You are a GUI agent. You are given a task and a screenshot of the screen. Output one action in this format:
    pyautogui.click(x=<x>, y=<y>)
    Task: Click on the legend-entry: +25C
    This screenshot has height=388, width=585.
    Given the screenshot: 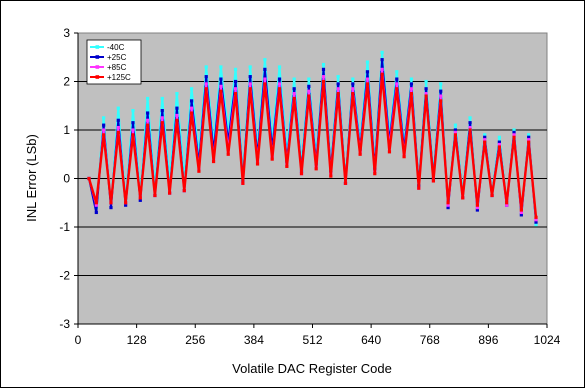 What is the action you would take?
    pyautogui.click(x=108, y=57)
    